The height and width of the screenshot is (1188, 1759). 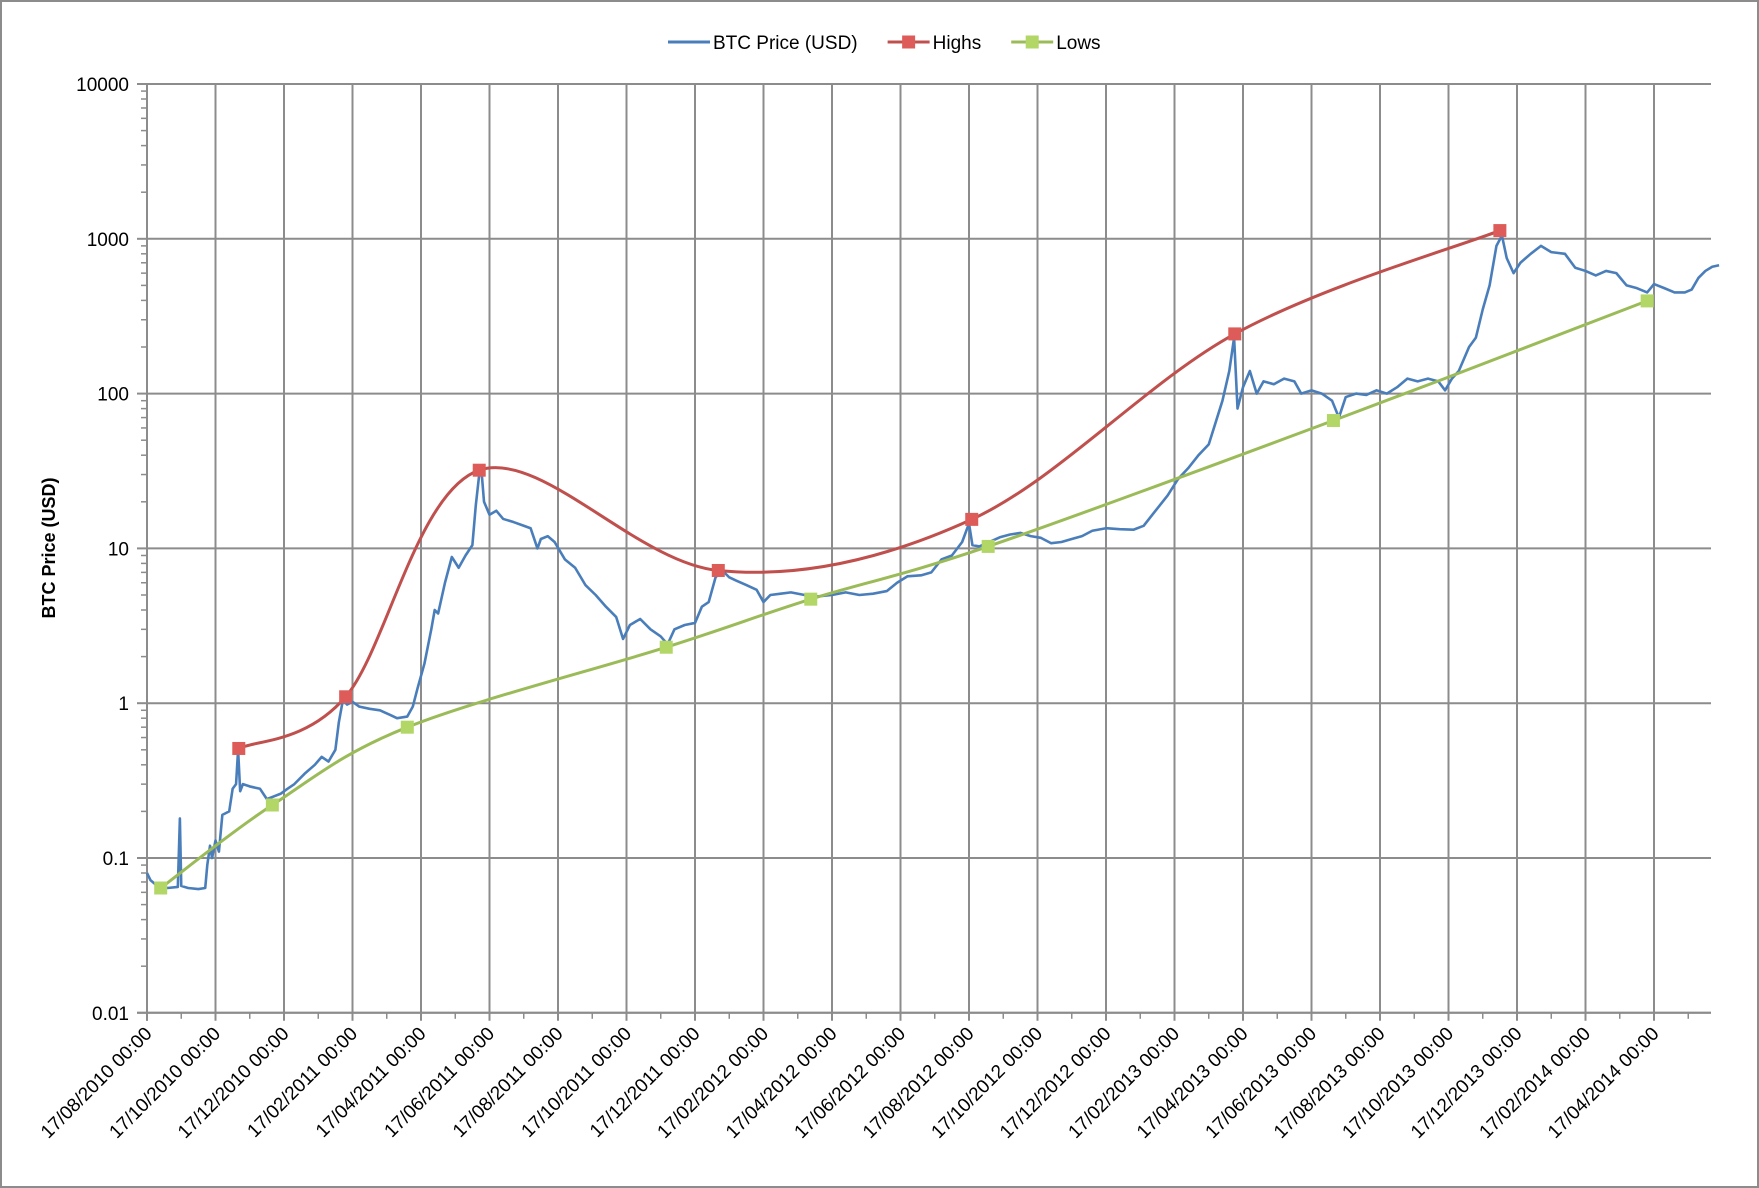 I want to click on legend-label: Lows, so click(x=1078, y=43).